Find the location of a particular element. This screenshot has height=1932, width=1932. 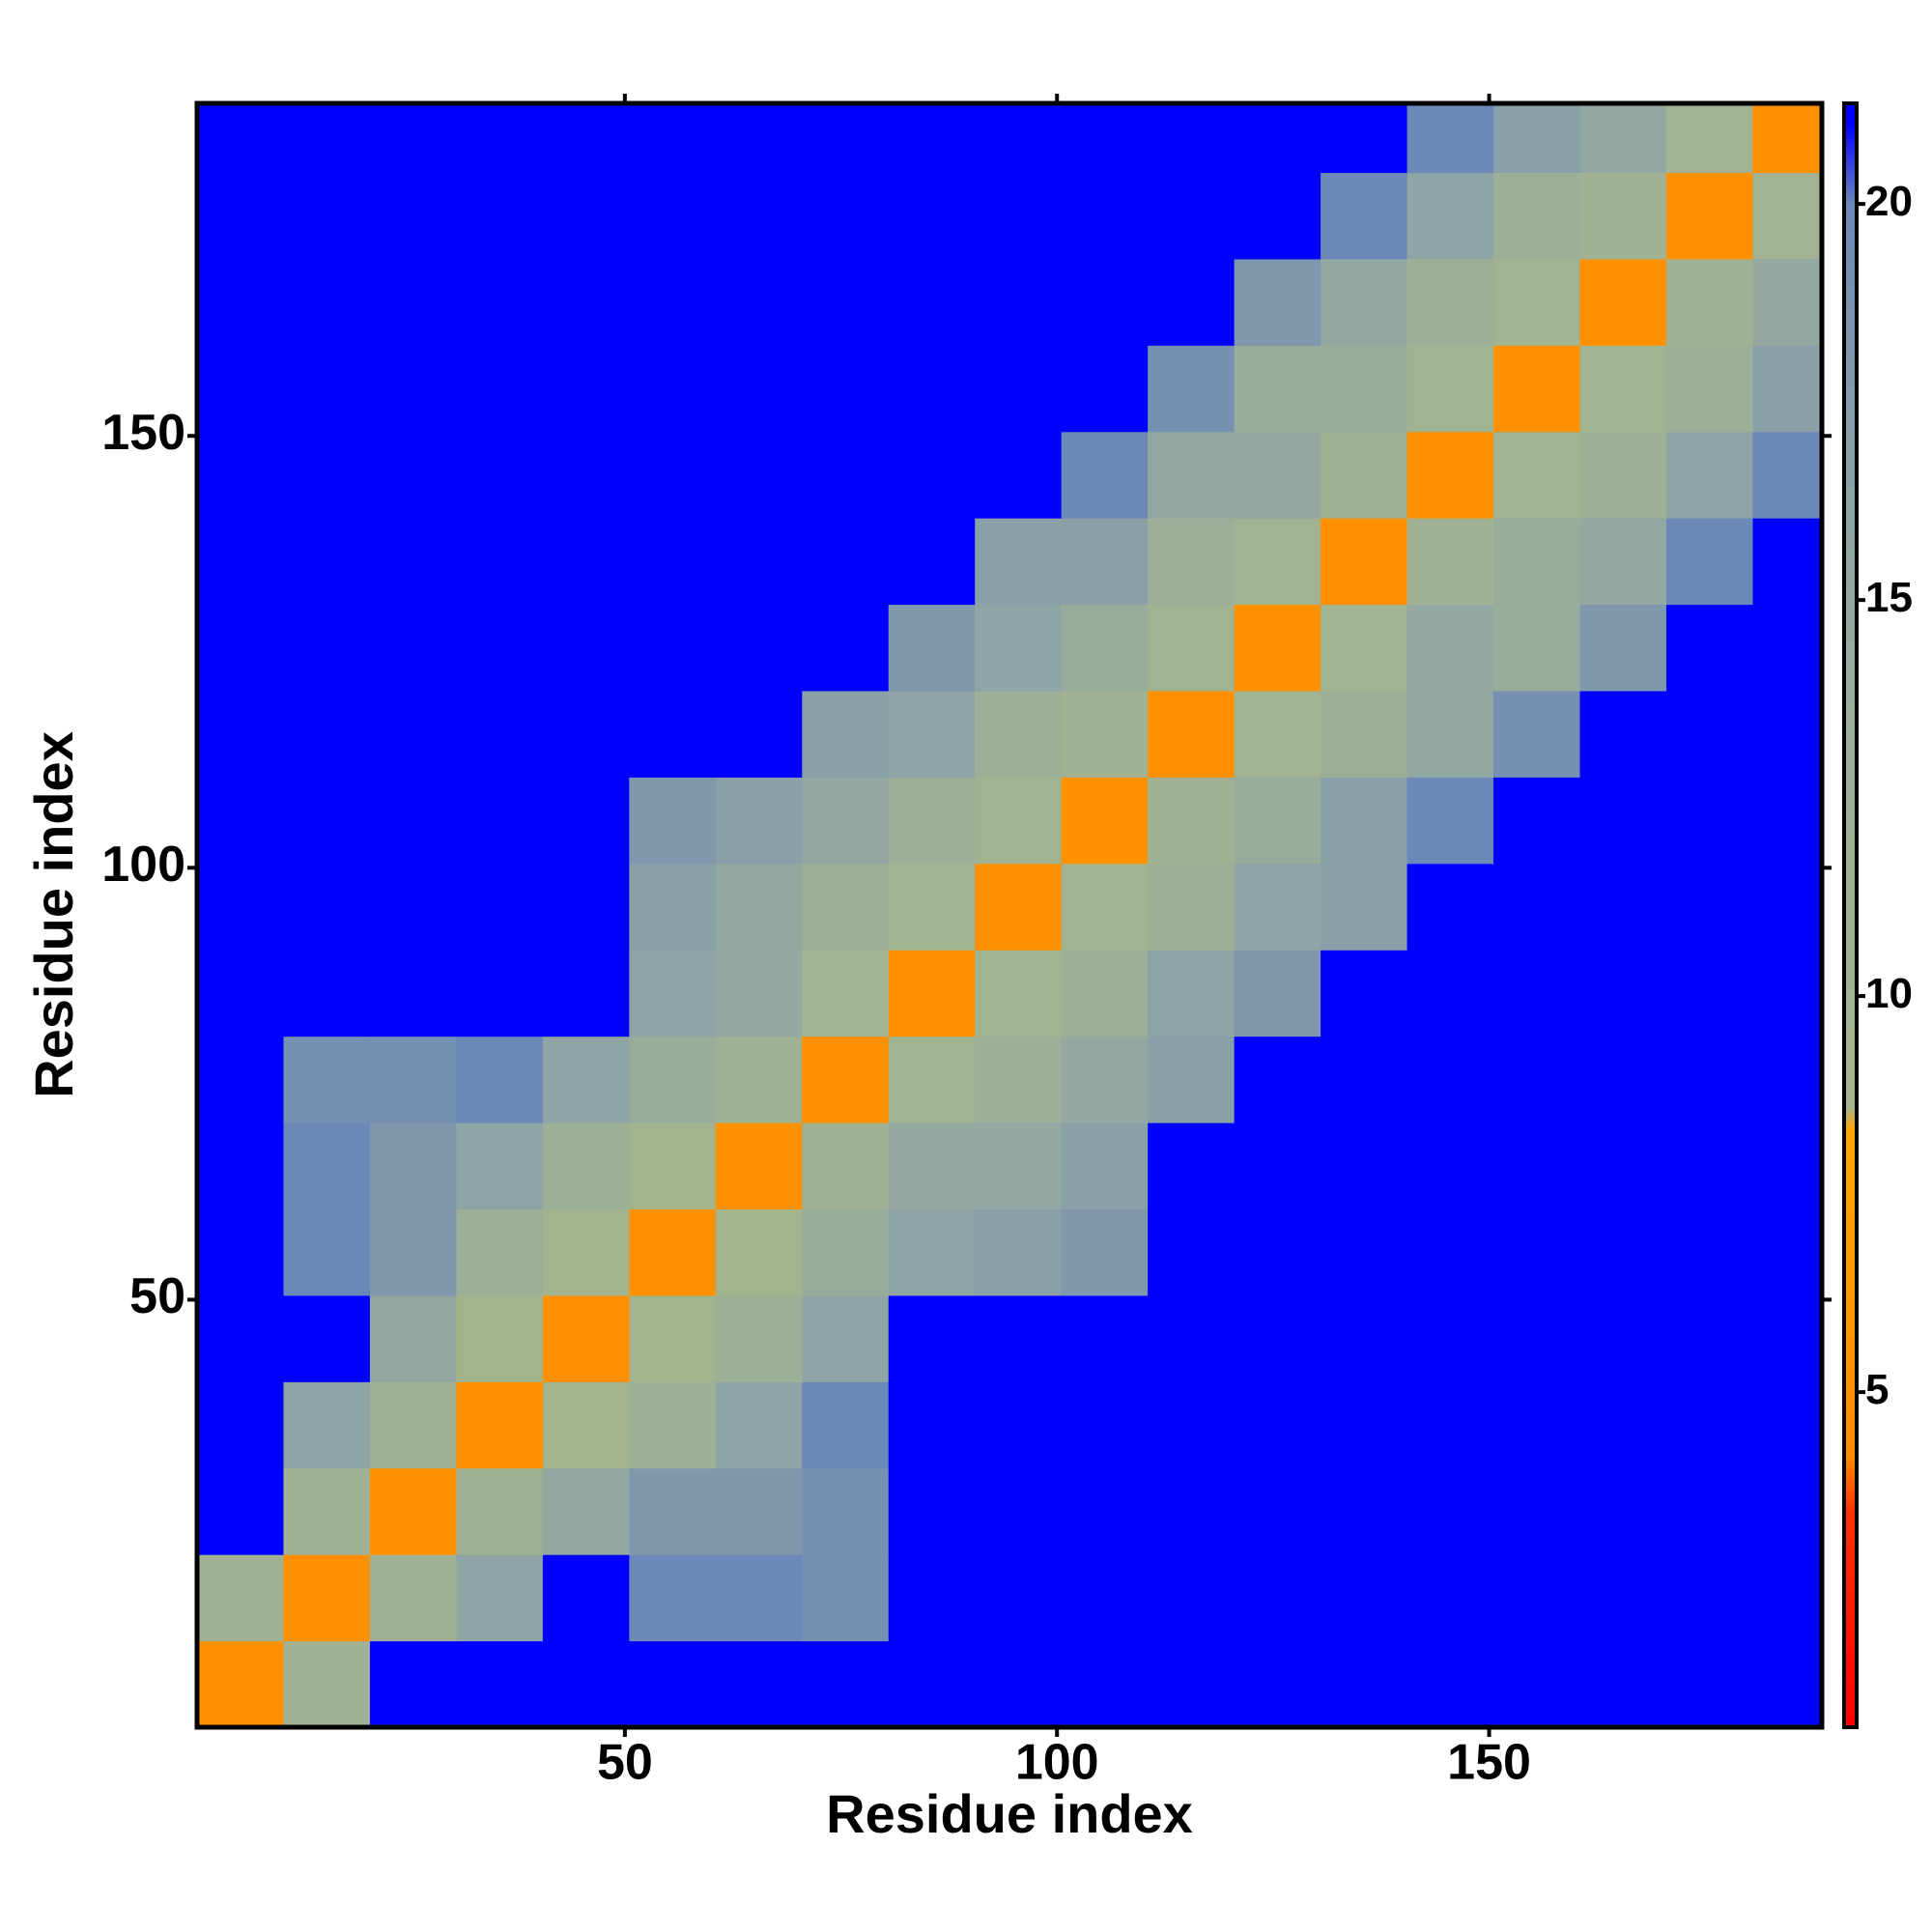

x-tick-label: 50 is located at coordinates (625, 1763).